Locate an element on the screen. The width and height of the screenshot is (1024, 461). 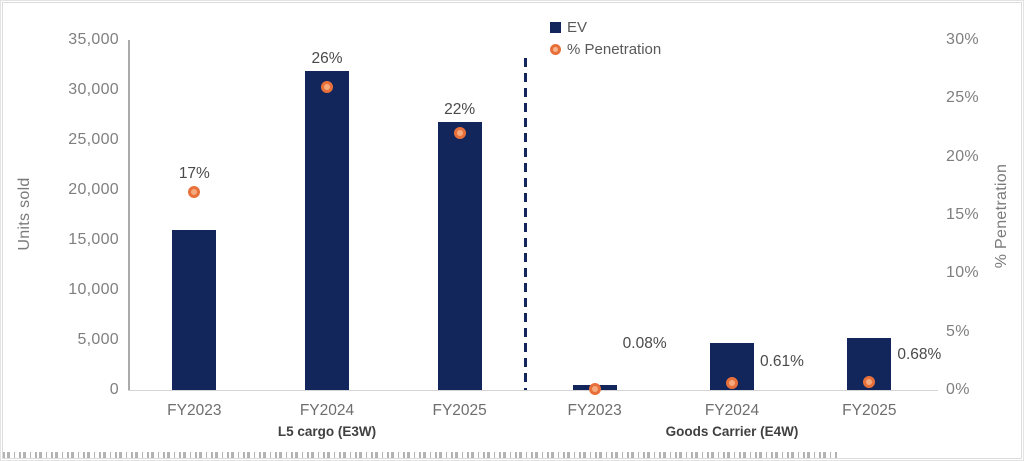
right-axis-tick-label: 30% is located at coordinates (962, 39).